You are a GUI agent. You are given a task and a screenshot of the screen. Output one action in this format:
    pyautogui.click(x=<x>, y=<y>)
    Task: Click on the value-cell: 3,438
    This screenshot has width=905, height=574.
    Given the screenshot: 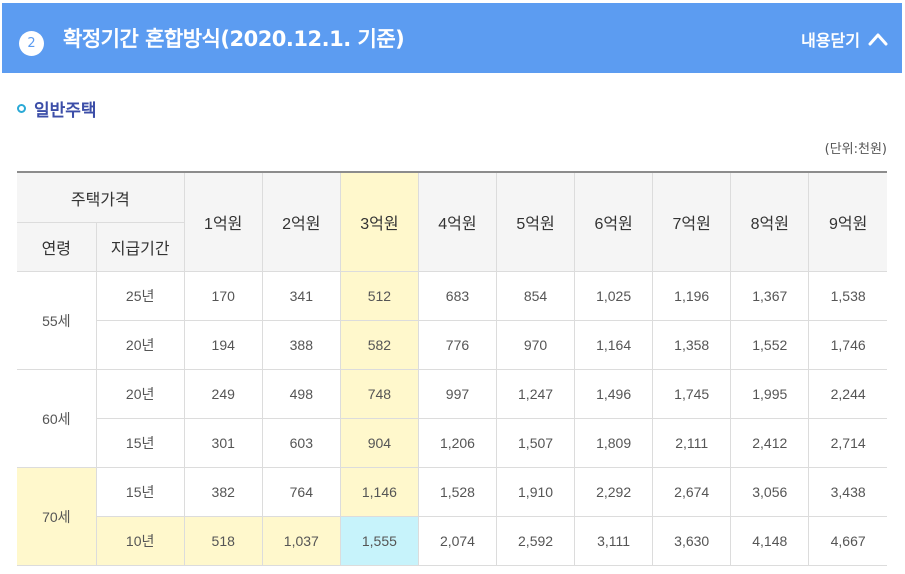 What is the action you would take?
    pyautogui.click(x=847, y=492)
    